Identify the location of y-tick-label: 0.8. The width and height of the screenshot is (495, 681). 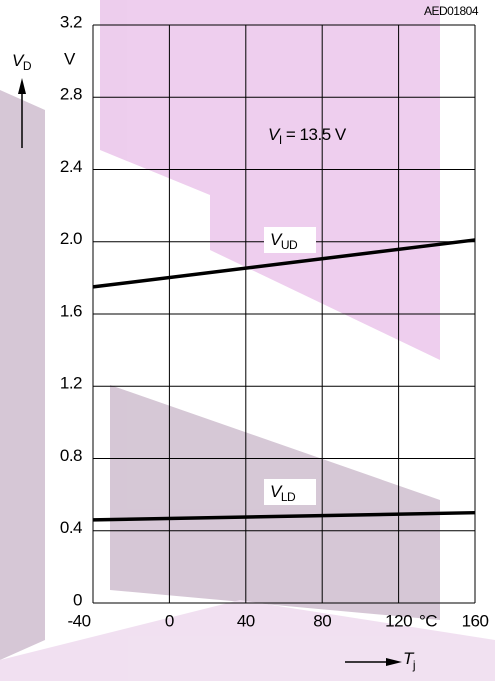
(71, 455).